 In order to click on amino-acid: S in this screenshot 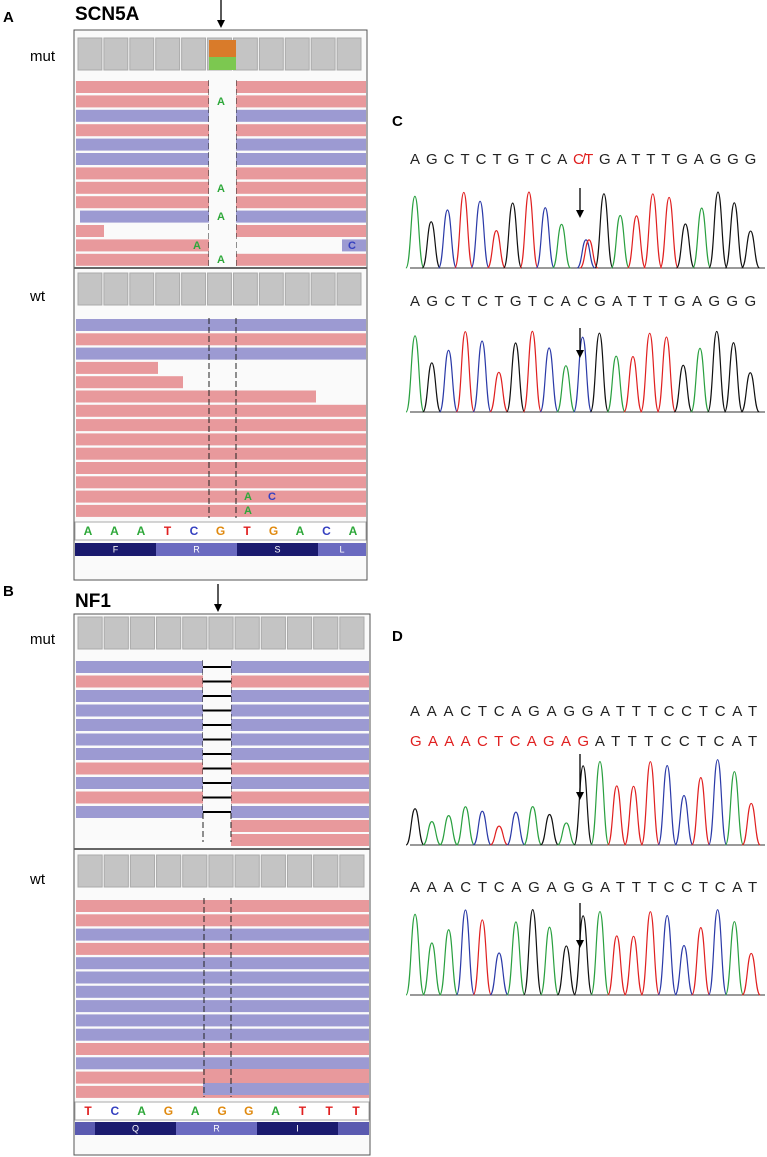, I will do `click(277, 549)`.